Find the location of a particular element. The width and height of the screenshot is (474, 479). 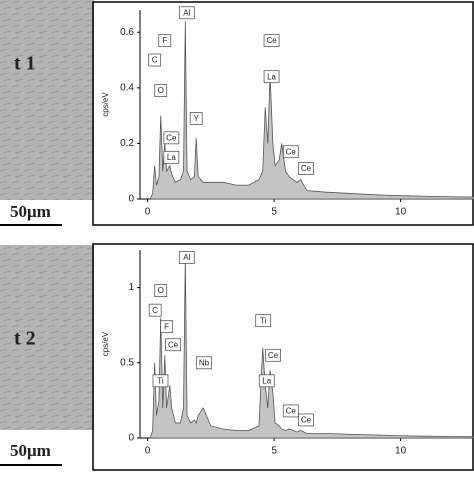

panel-label: t 2 is located at coordinates (25, 339).